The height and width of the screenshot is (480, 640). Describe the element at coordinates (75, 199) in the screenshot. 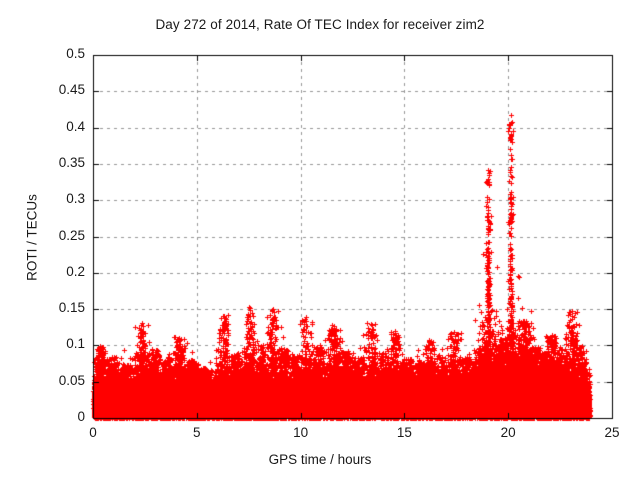

I see `y-tick-label: 0.3` at that location.